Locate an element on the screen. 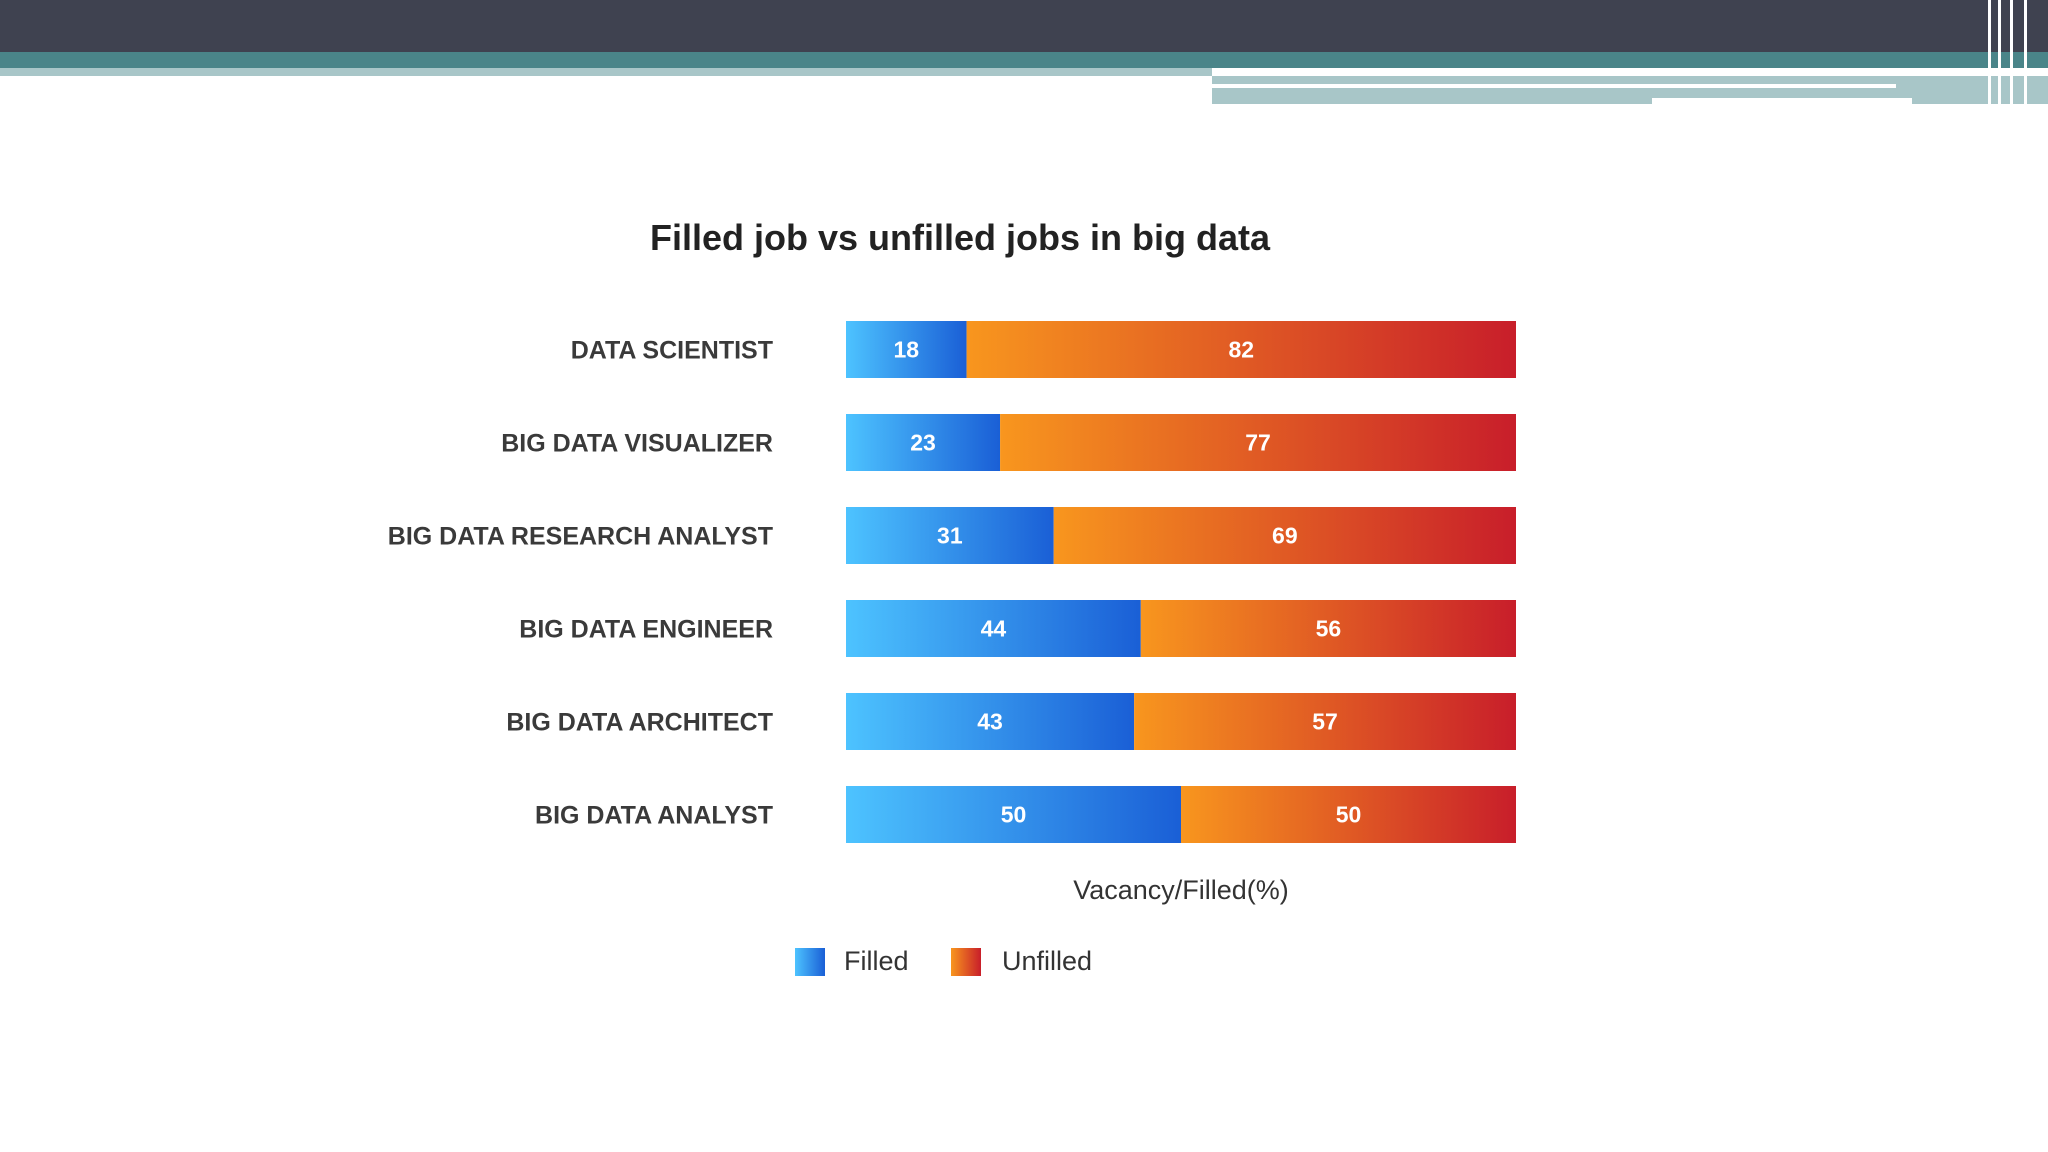  bar-row: BIG DATA VISUALIZER 23 77 is located at coordinates (1008, 442).